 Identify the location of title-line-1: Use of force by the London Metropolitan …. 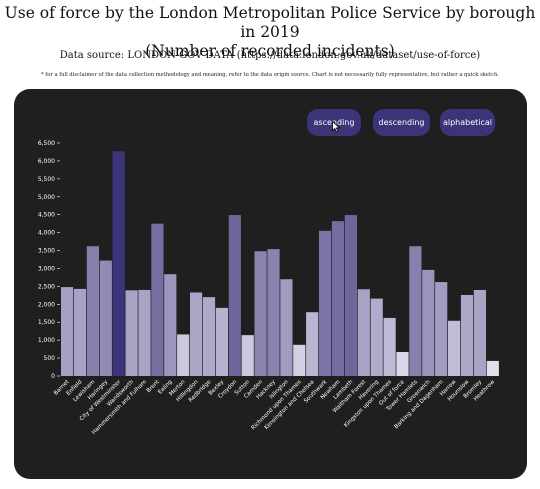
(270, 22).